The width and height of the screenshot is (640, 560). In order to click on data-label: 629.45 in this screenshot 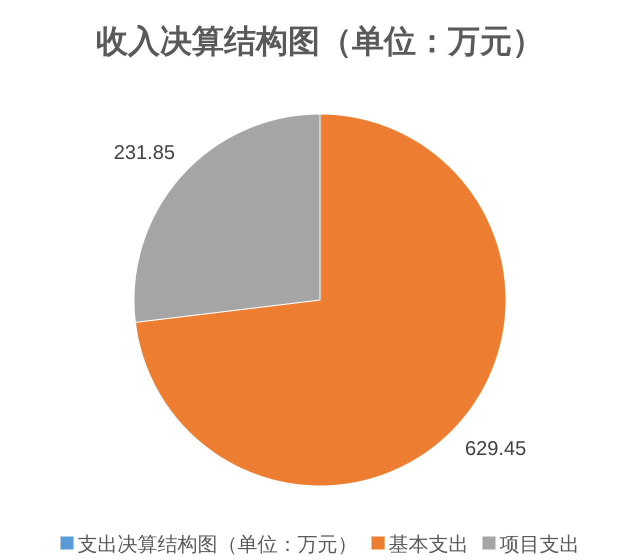, I will do `click(495, 449)`.